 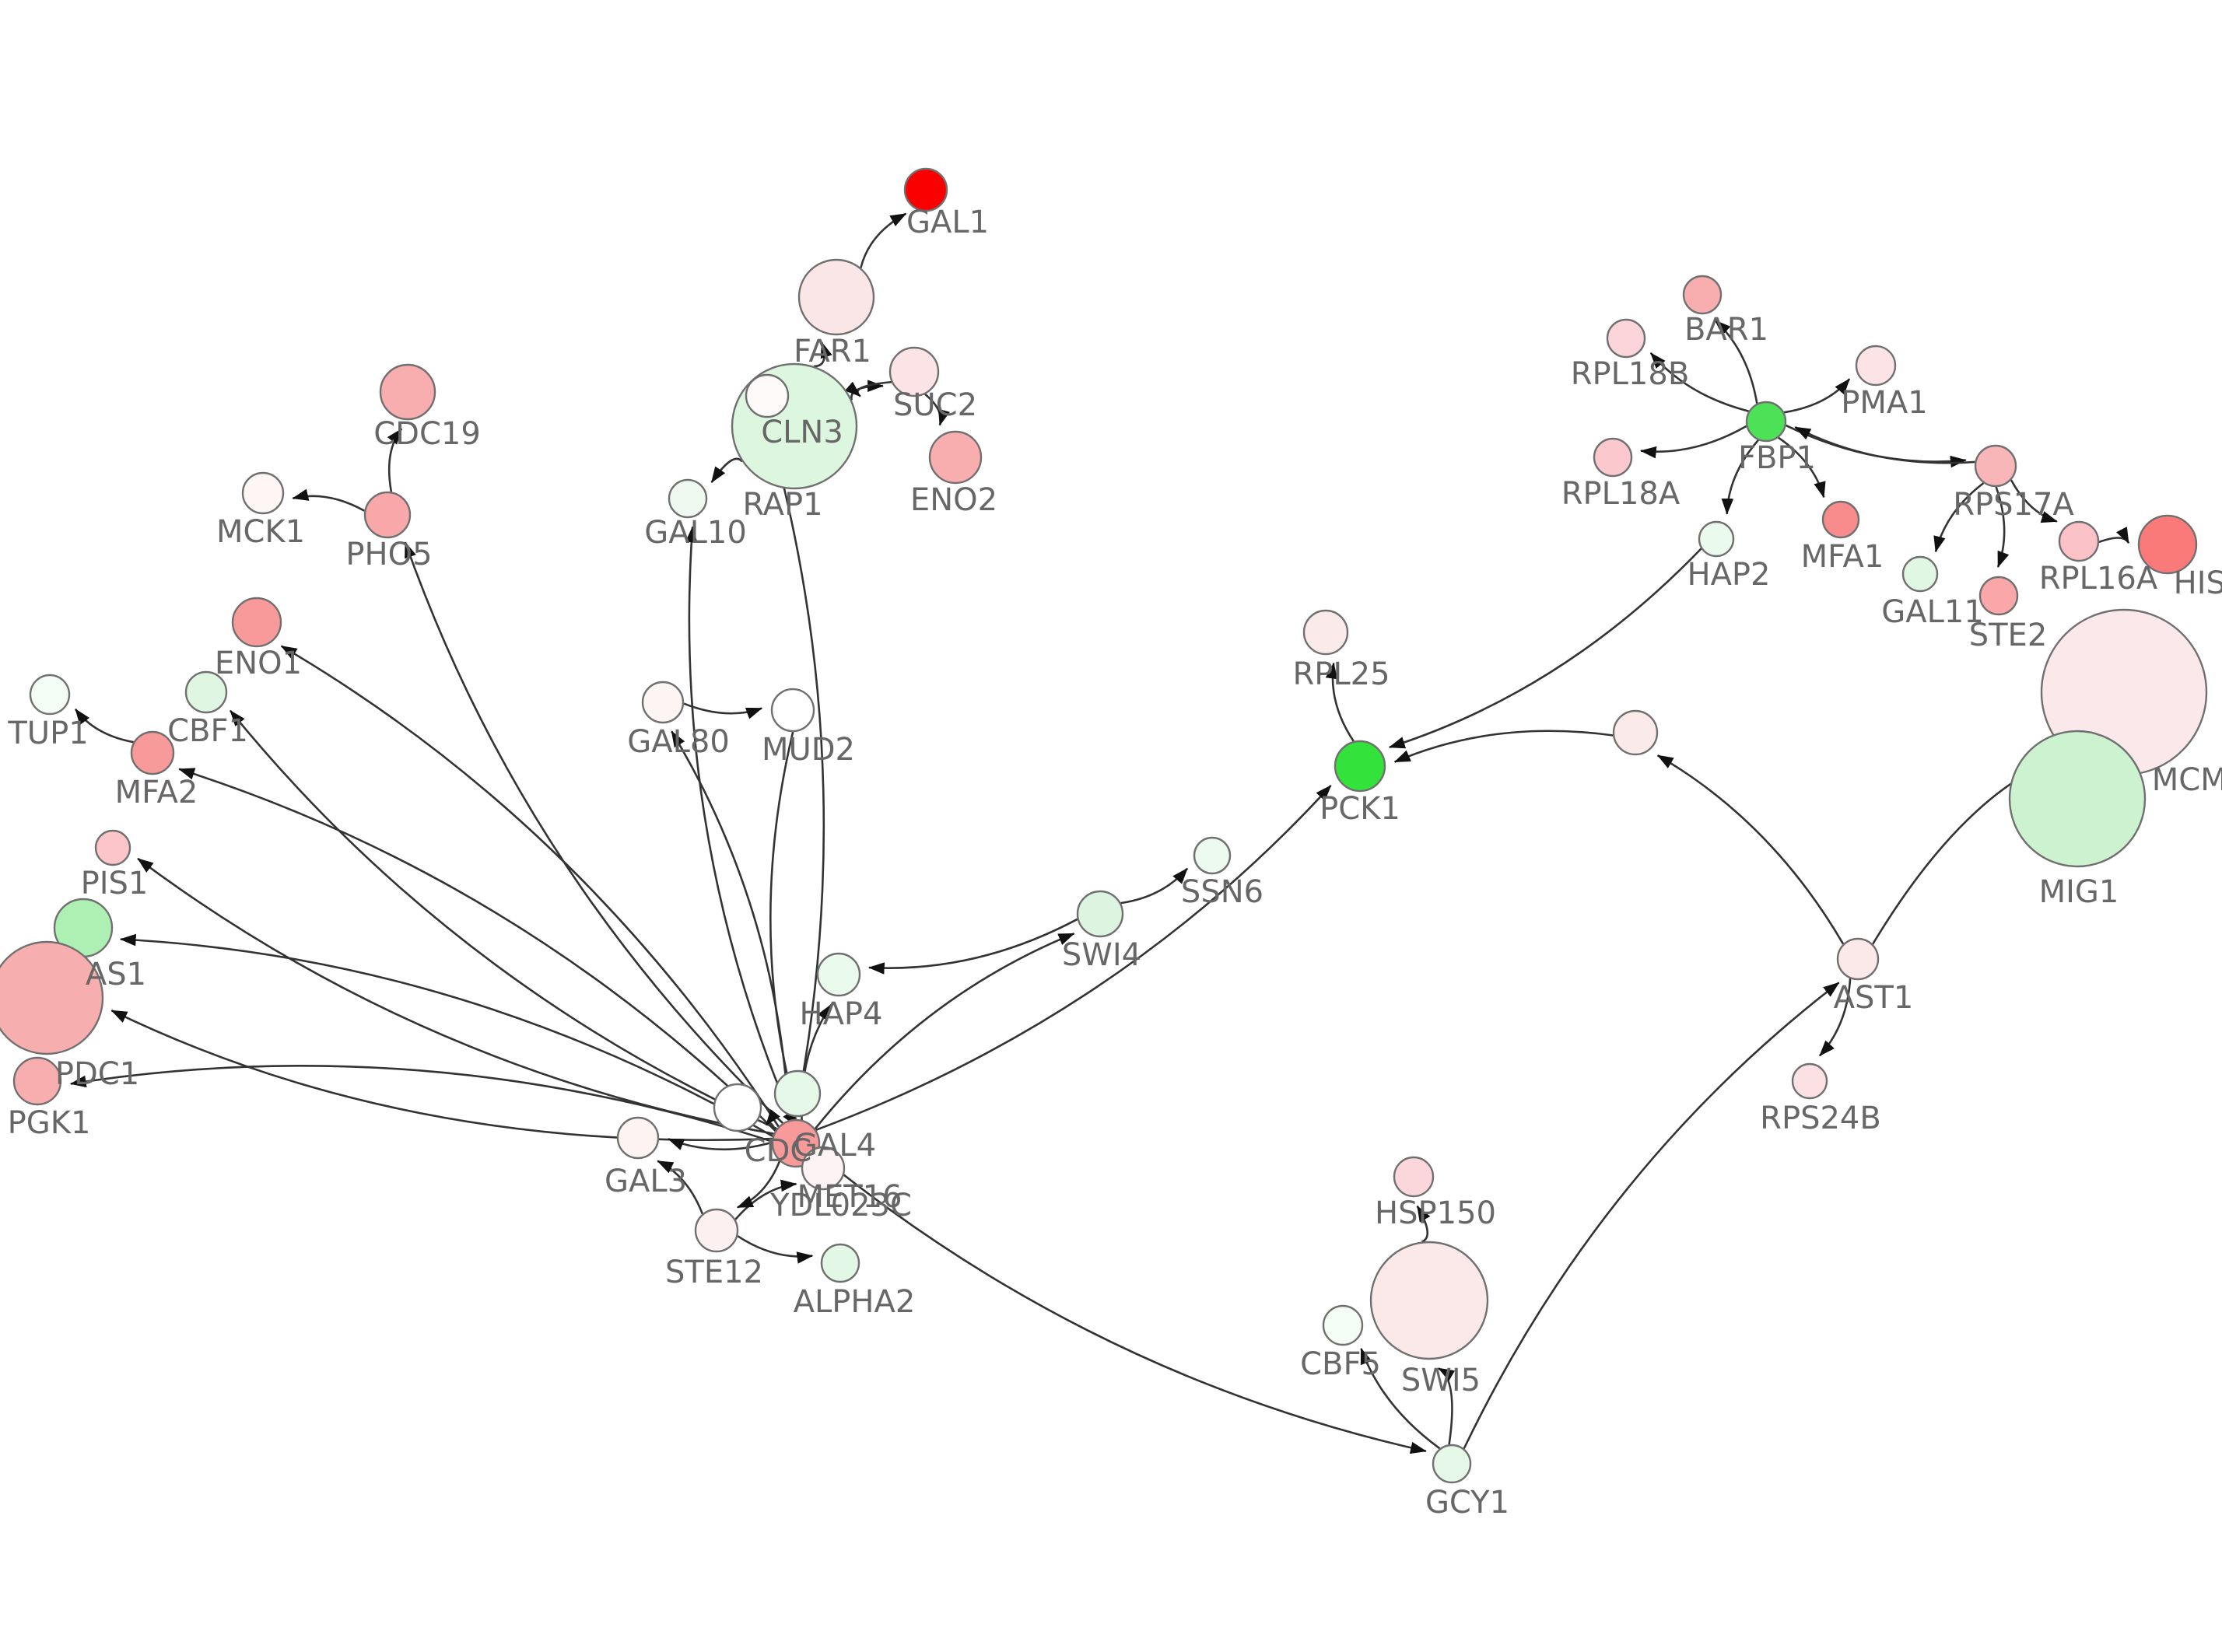 I want to click on network-node-cdc19, so click(x=407, y=392).